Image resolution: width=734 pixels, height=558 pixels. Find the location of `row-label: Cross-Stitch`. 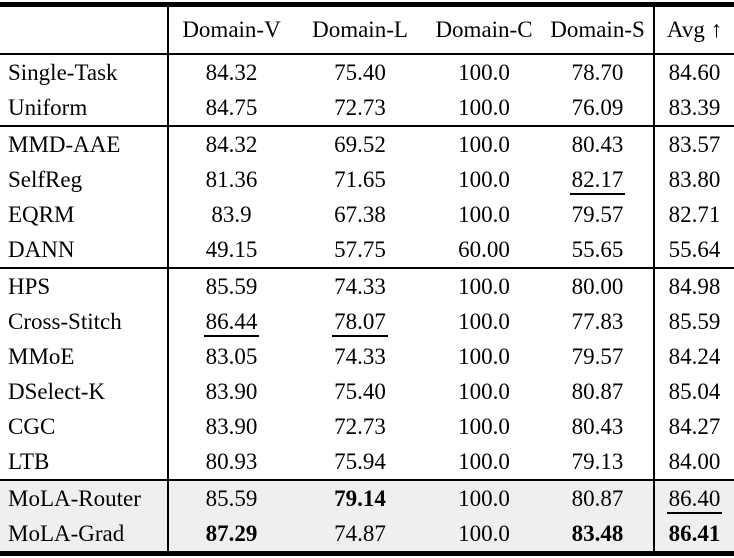

row-label: Cross-Stitch is located at coordinates (84, 321).